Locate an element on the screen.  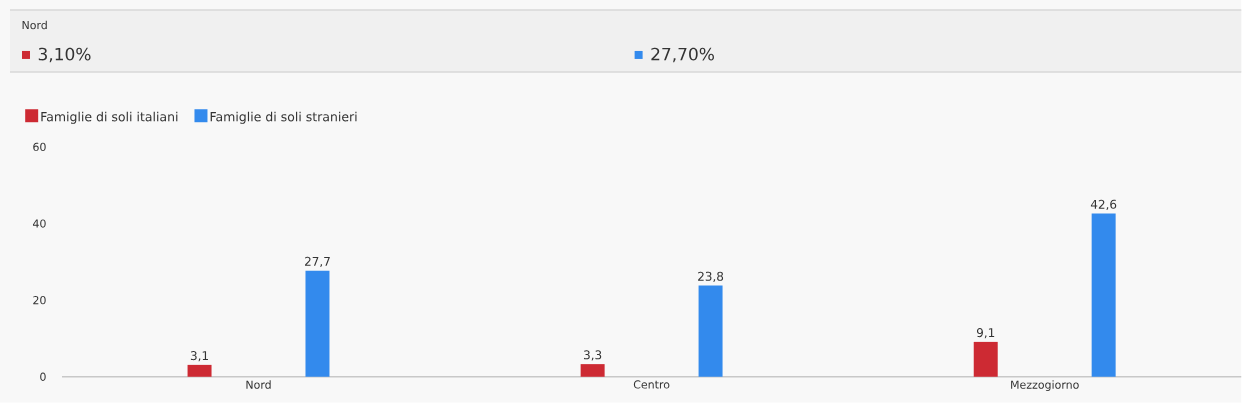
y-tick-label: 40 is located at coordinates (39, 223).